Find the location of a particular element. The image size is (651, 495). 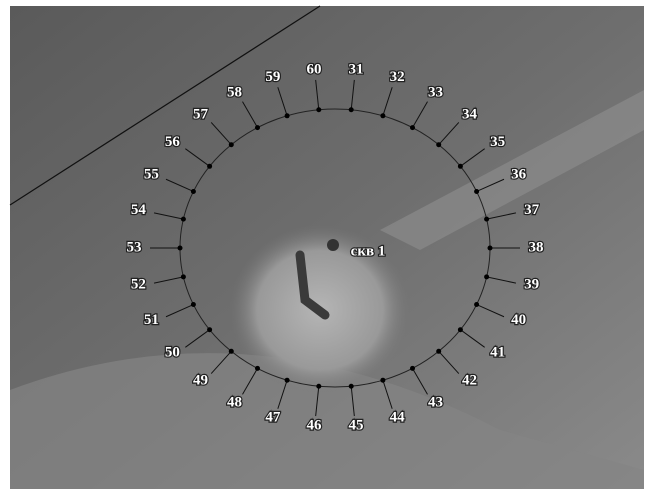

point-label: 44 is located at coordinates (398, 418).